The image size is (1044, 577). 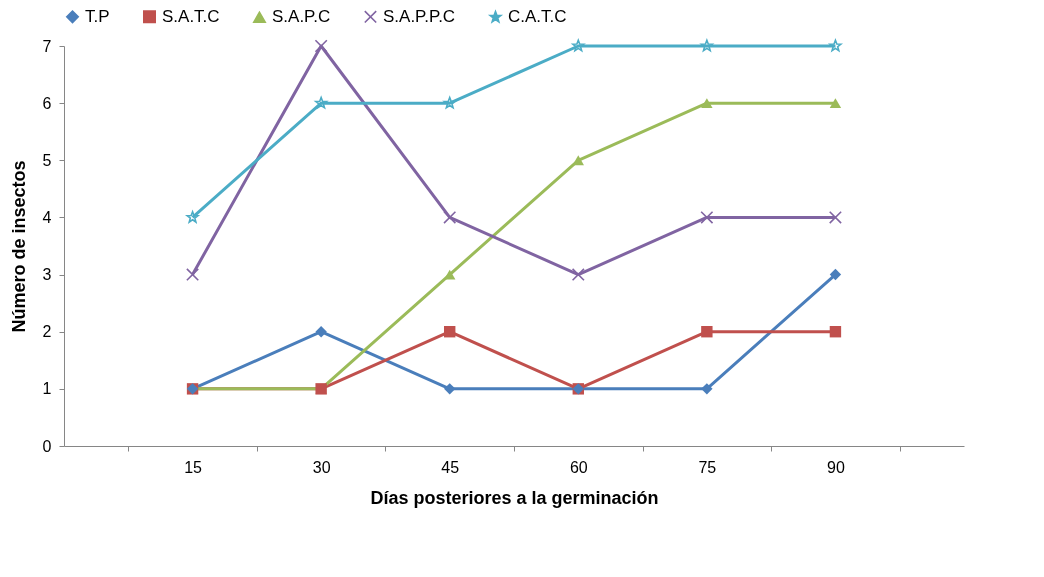 I want to click on legend-label: S.A.P.P.C, so click(x=419, y=16).